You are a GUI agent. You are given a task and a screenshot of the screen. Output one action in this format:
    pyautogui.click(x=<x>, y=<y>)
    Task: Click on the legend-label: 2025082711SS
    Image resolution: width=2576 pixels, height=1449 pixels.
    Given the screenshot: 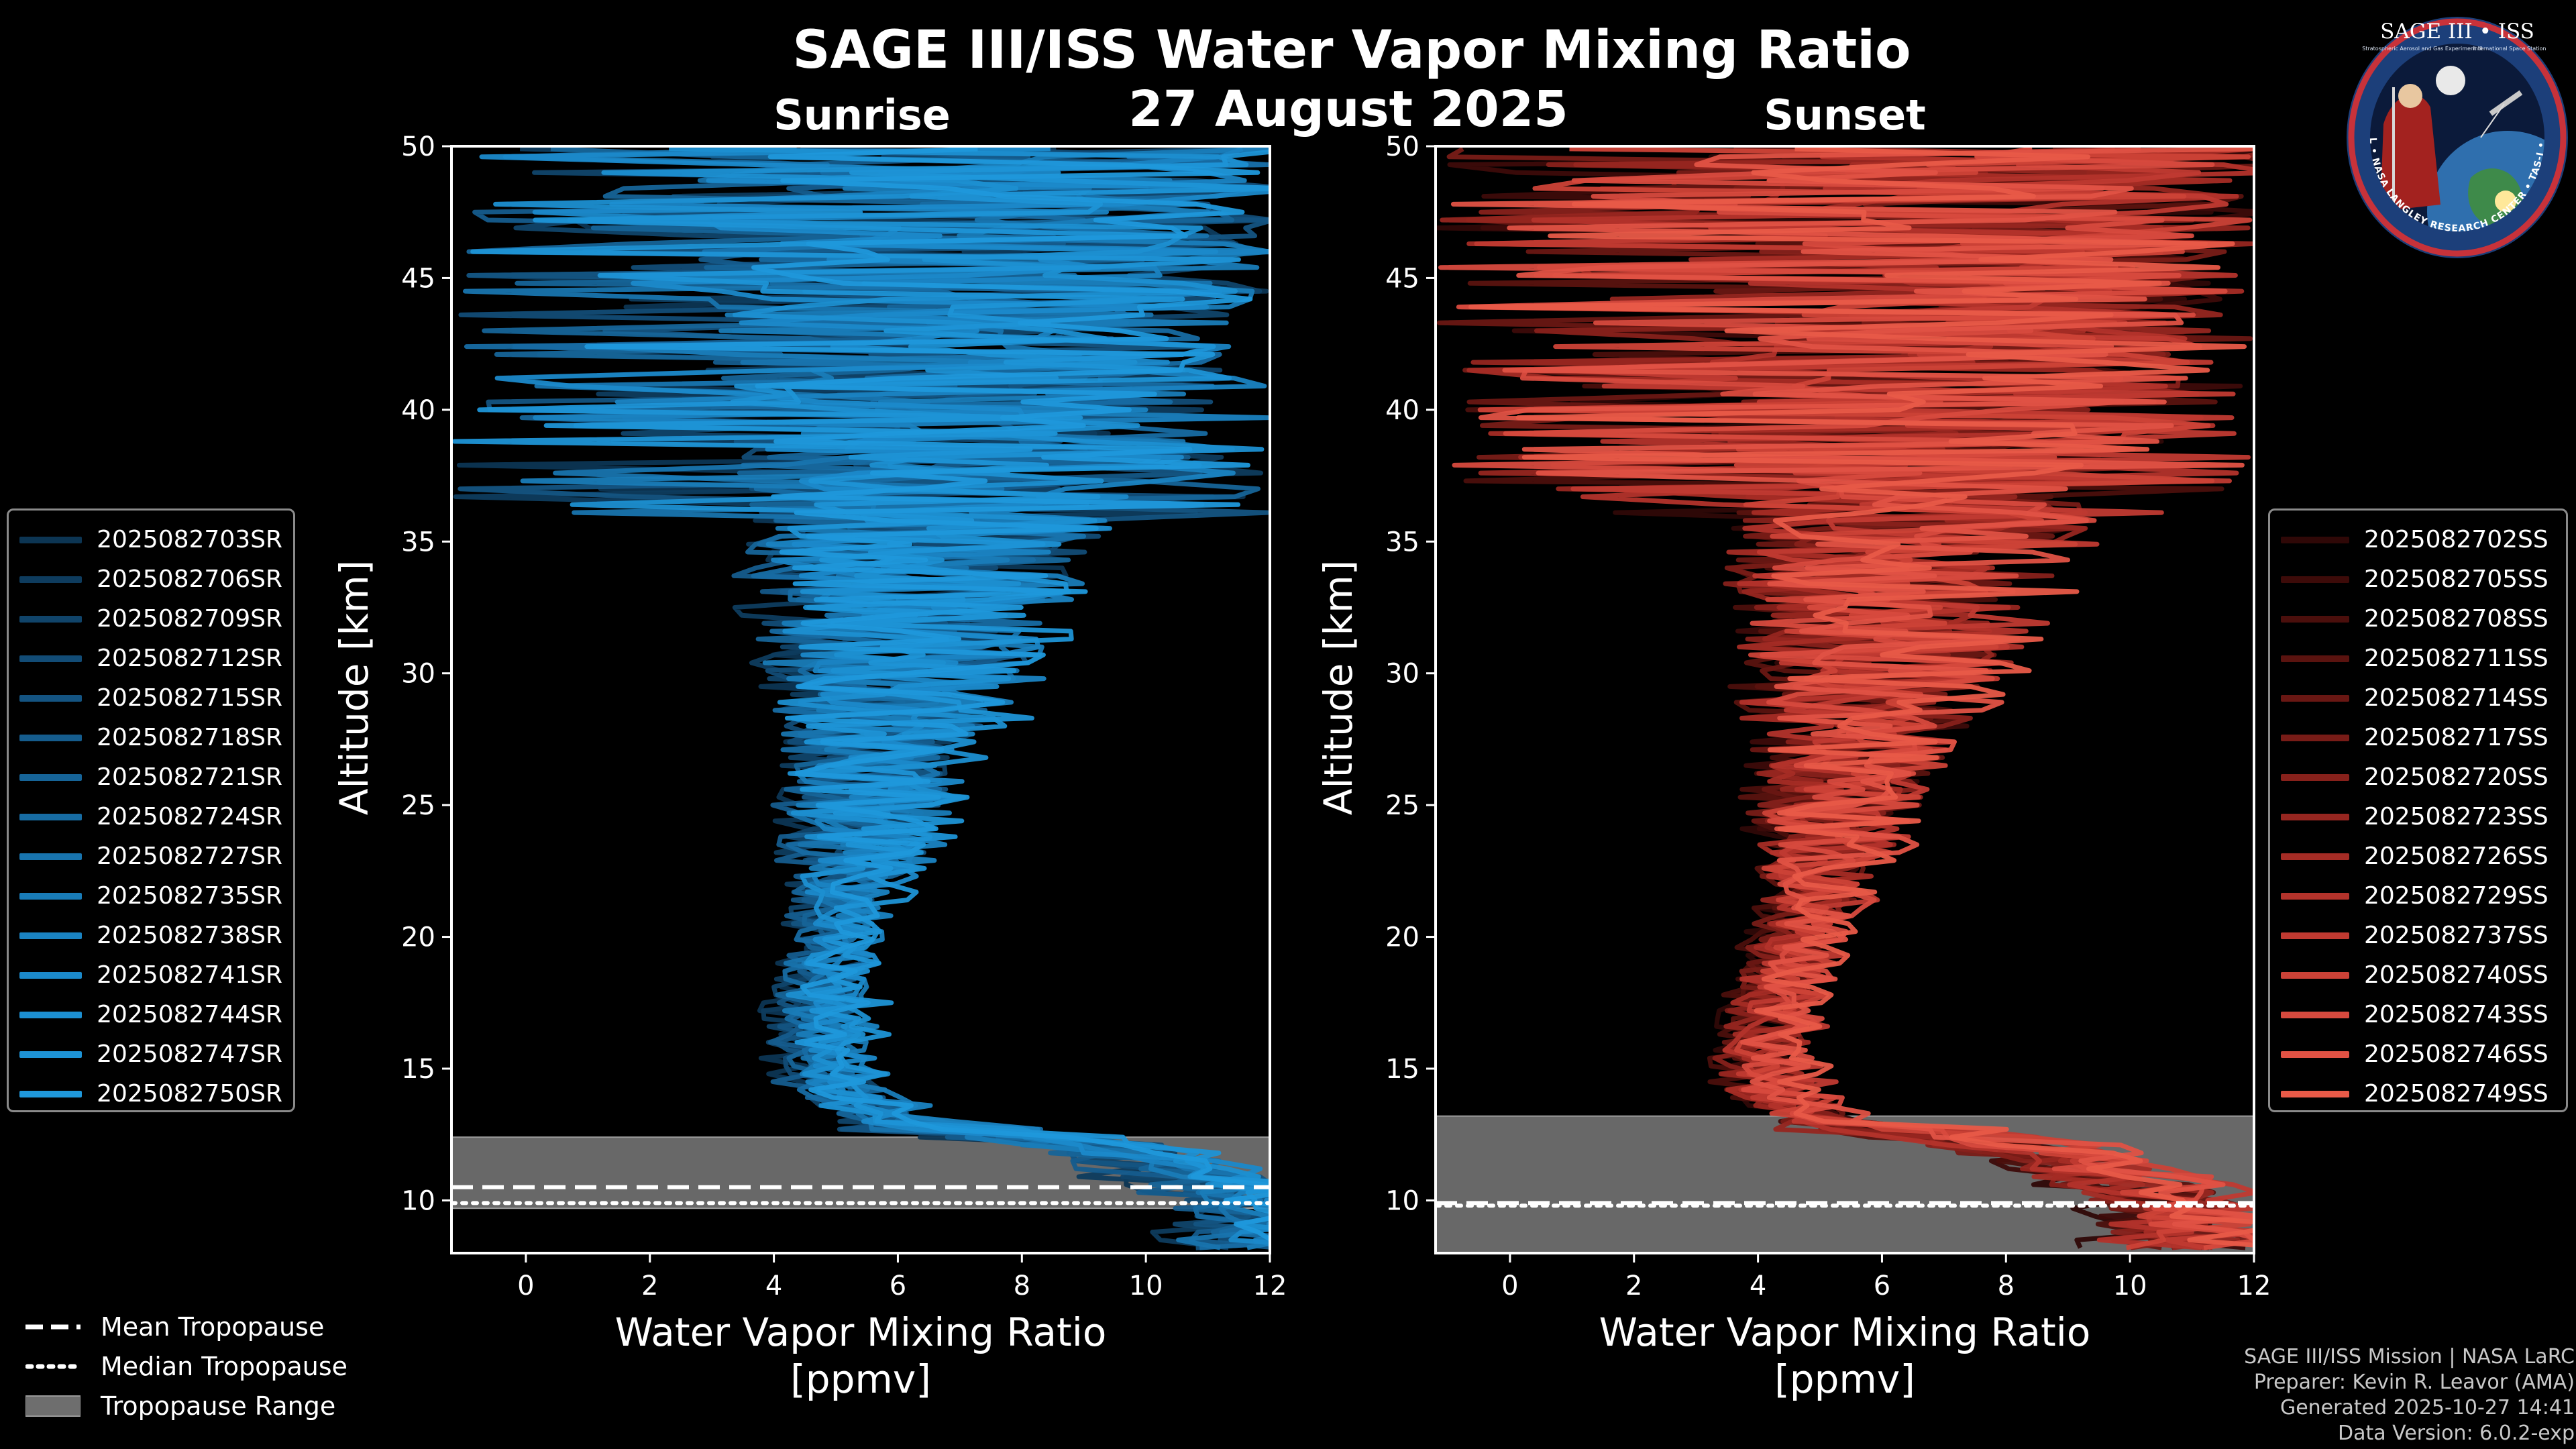 What is the action you would take?
    pyautogui.click(x=2456, y=658)
    